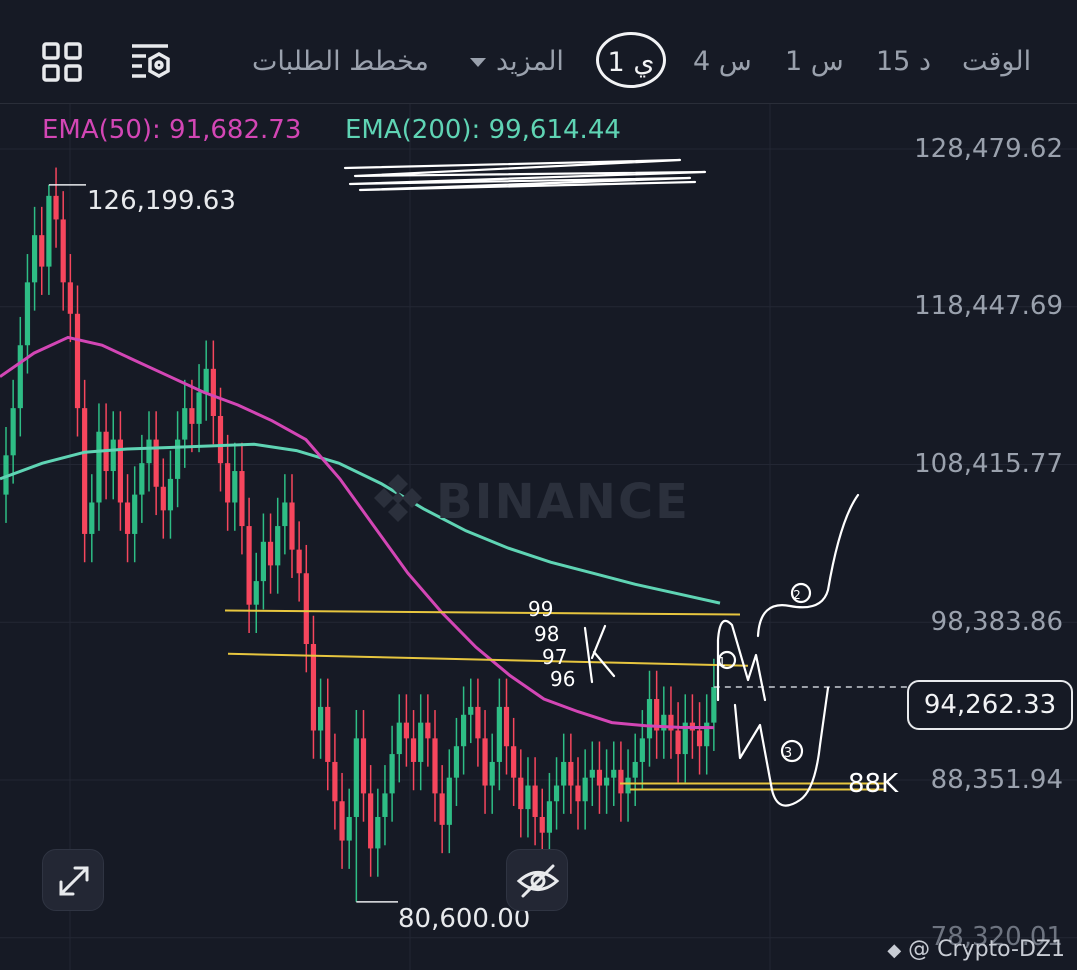  What do you see at coordinates (722, 662) in the screenshot?
I see `scenario-label-1: 1` at bounding box center [722, 662].